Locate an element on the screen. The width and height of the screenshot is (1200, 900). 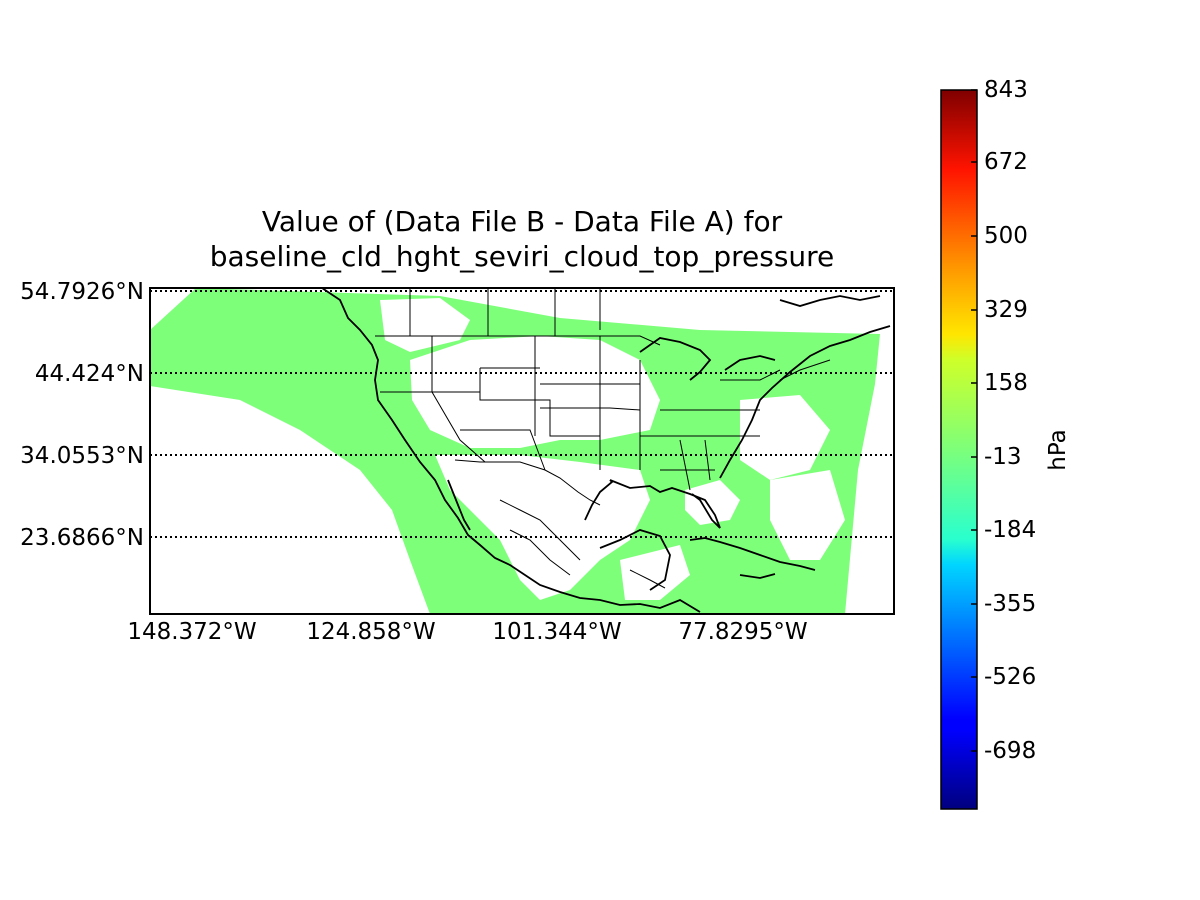
colorbar-tick-label: -13 is located at coordinates (1003, 457).